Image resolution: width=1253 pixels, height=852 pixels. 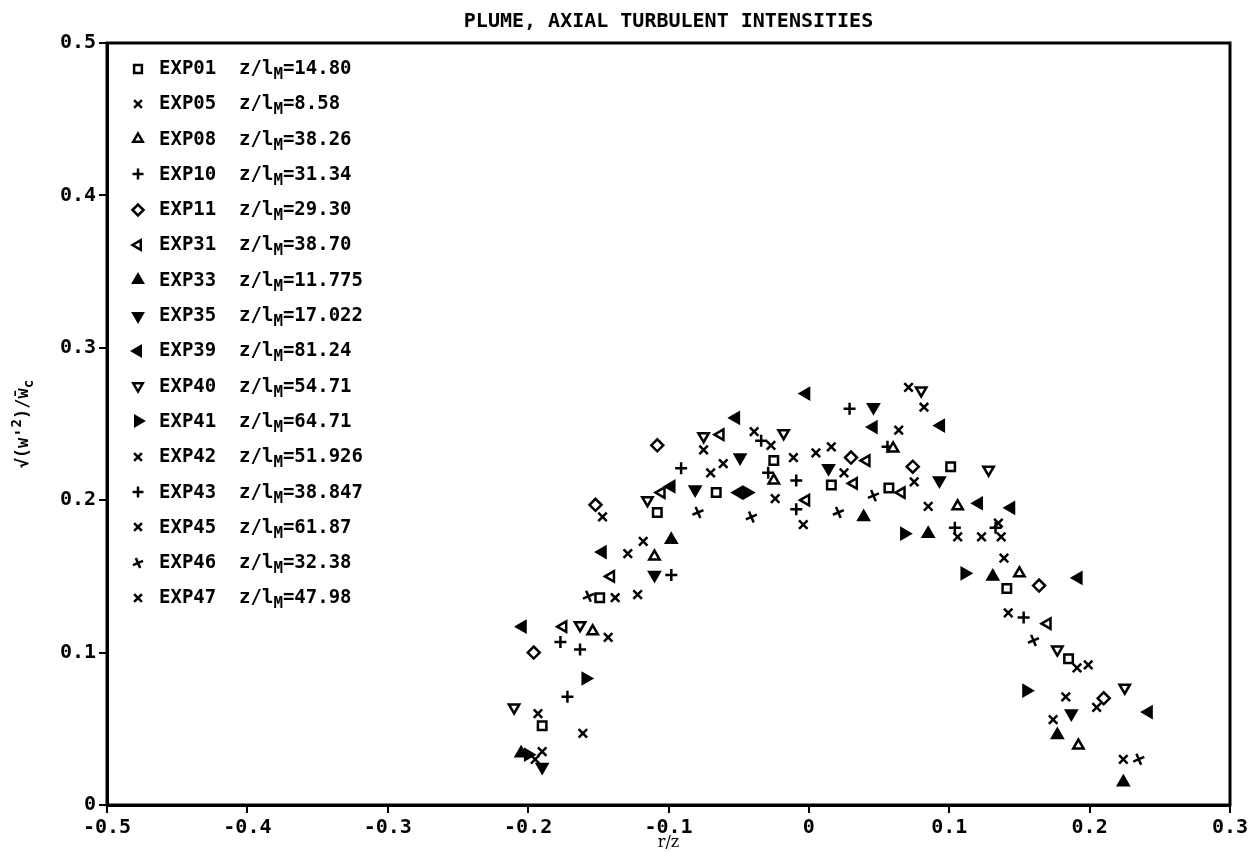 I want to click on legend-label: EXP46 z/l$_{M}$=32.38, so click(x=255, y=563).